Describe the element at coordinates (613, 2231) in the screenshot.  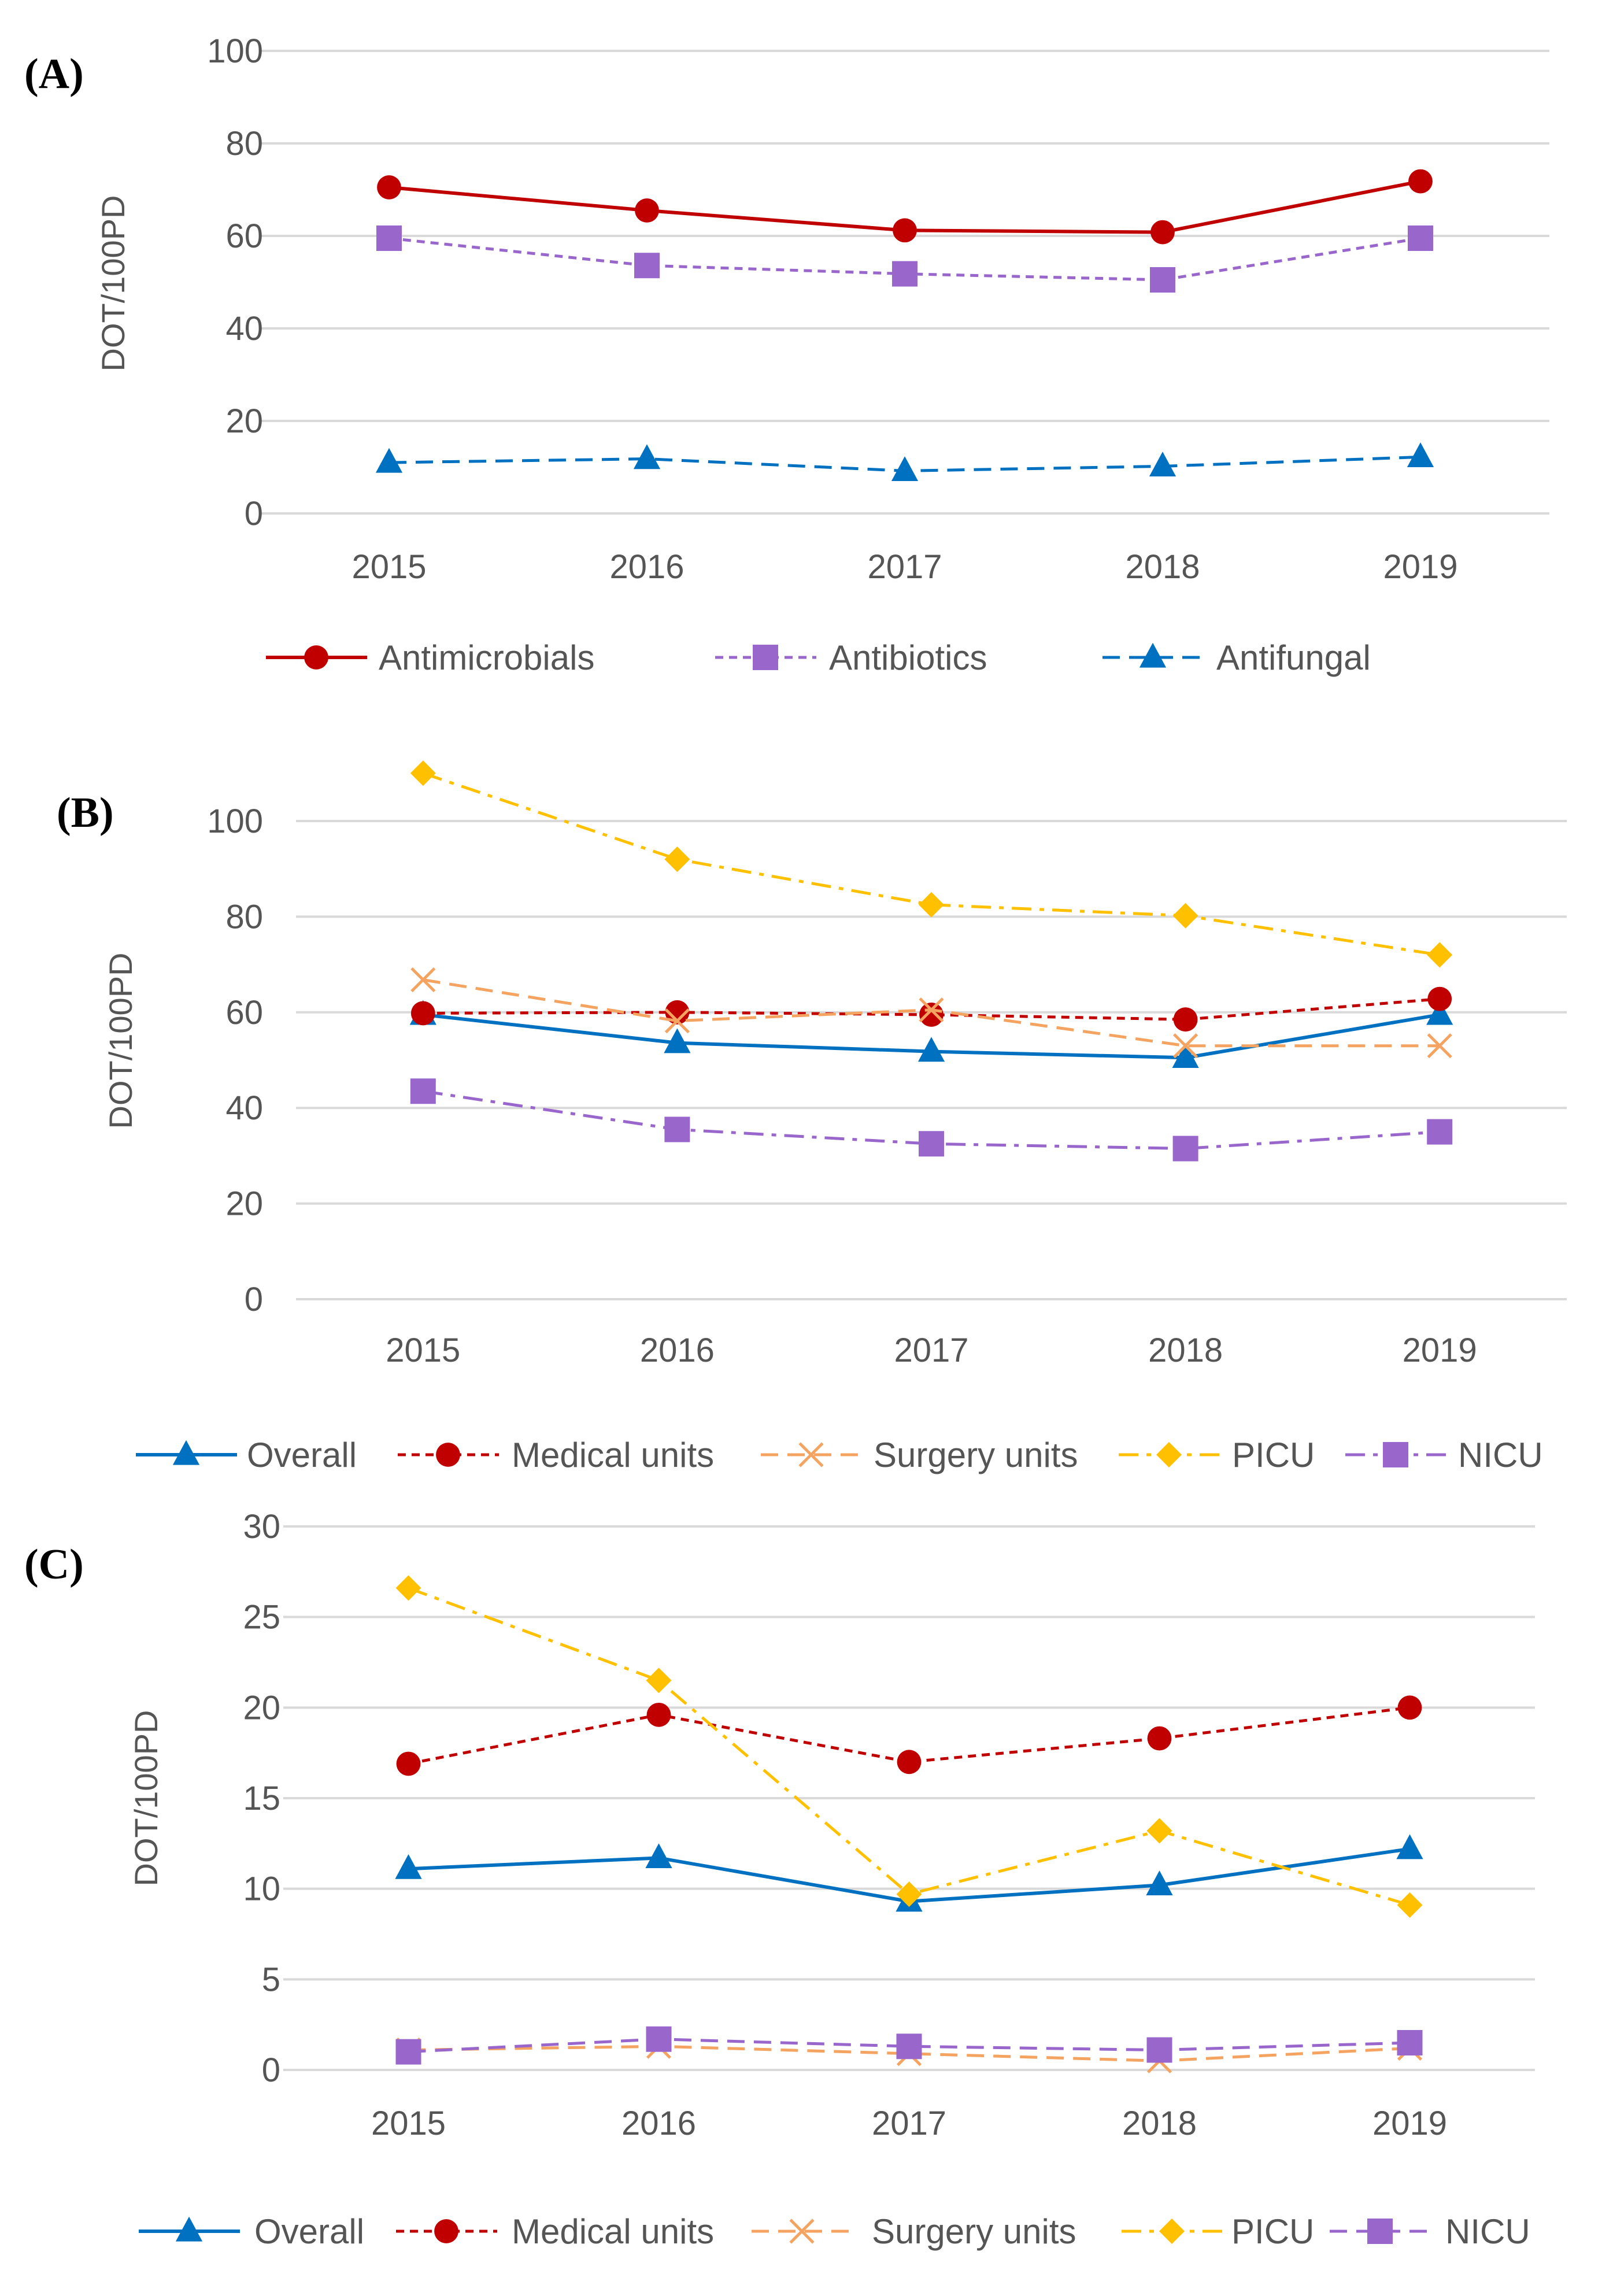
I see `legend-medical-units-label: Medical units` at that location.